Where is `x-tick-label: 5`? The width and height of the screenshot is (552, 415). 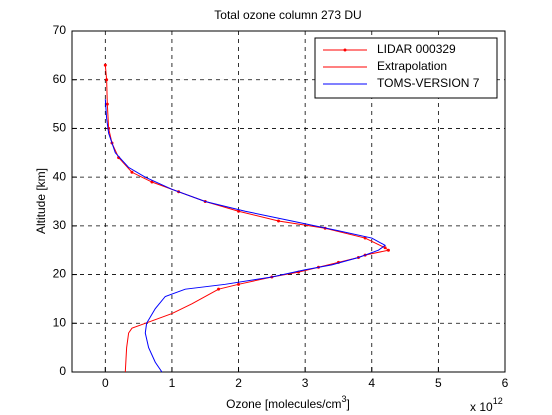
x-tick-label: 5 is located at coordinates (438, 383).